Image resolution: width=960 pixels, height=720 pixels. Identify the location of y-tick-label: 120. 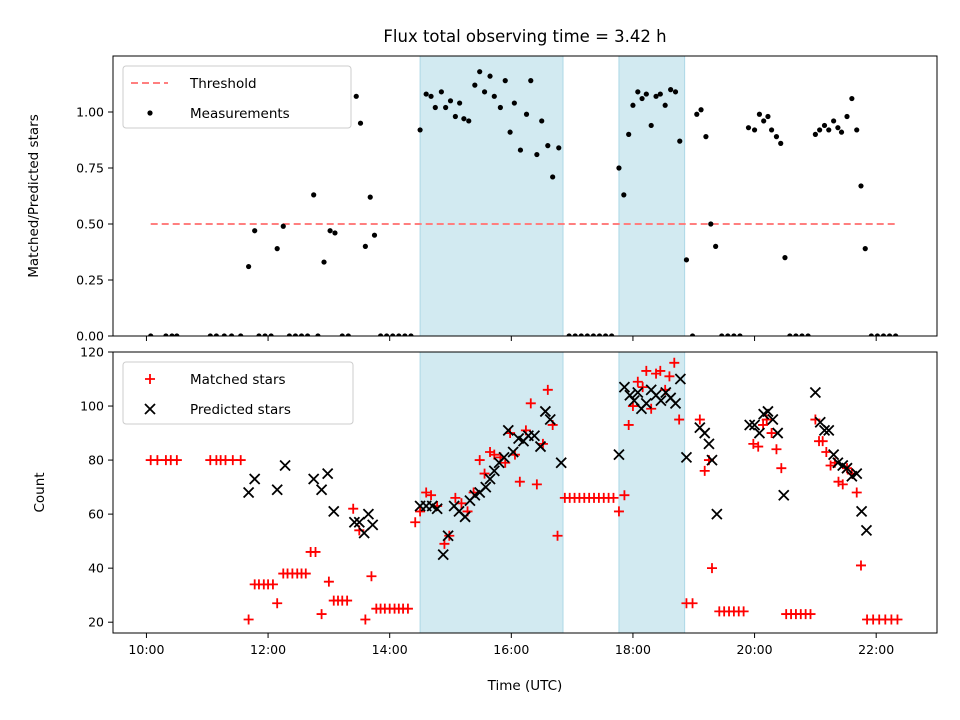
(92, 352).